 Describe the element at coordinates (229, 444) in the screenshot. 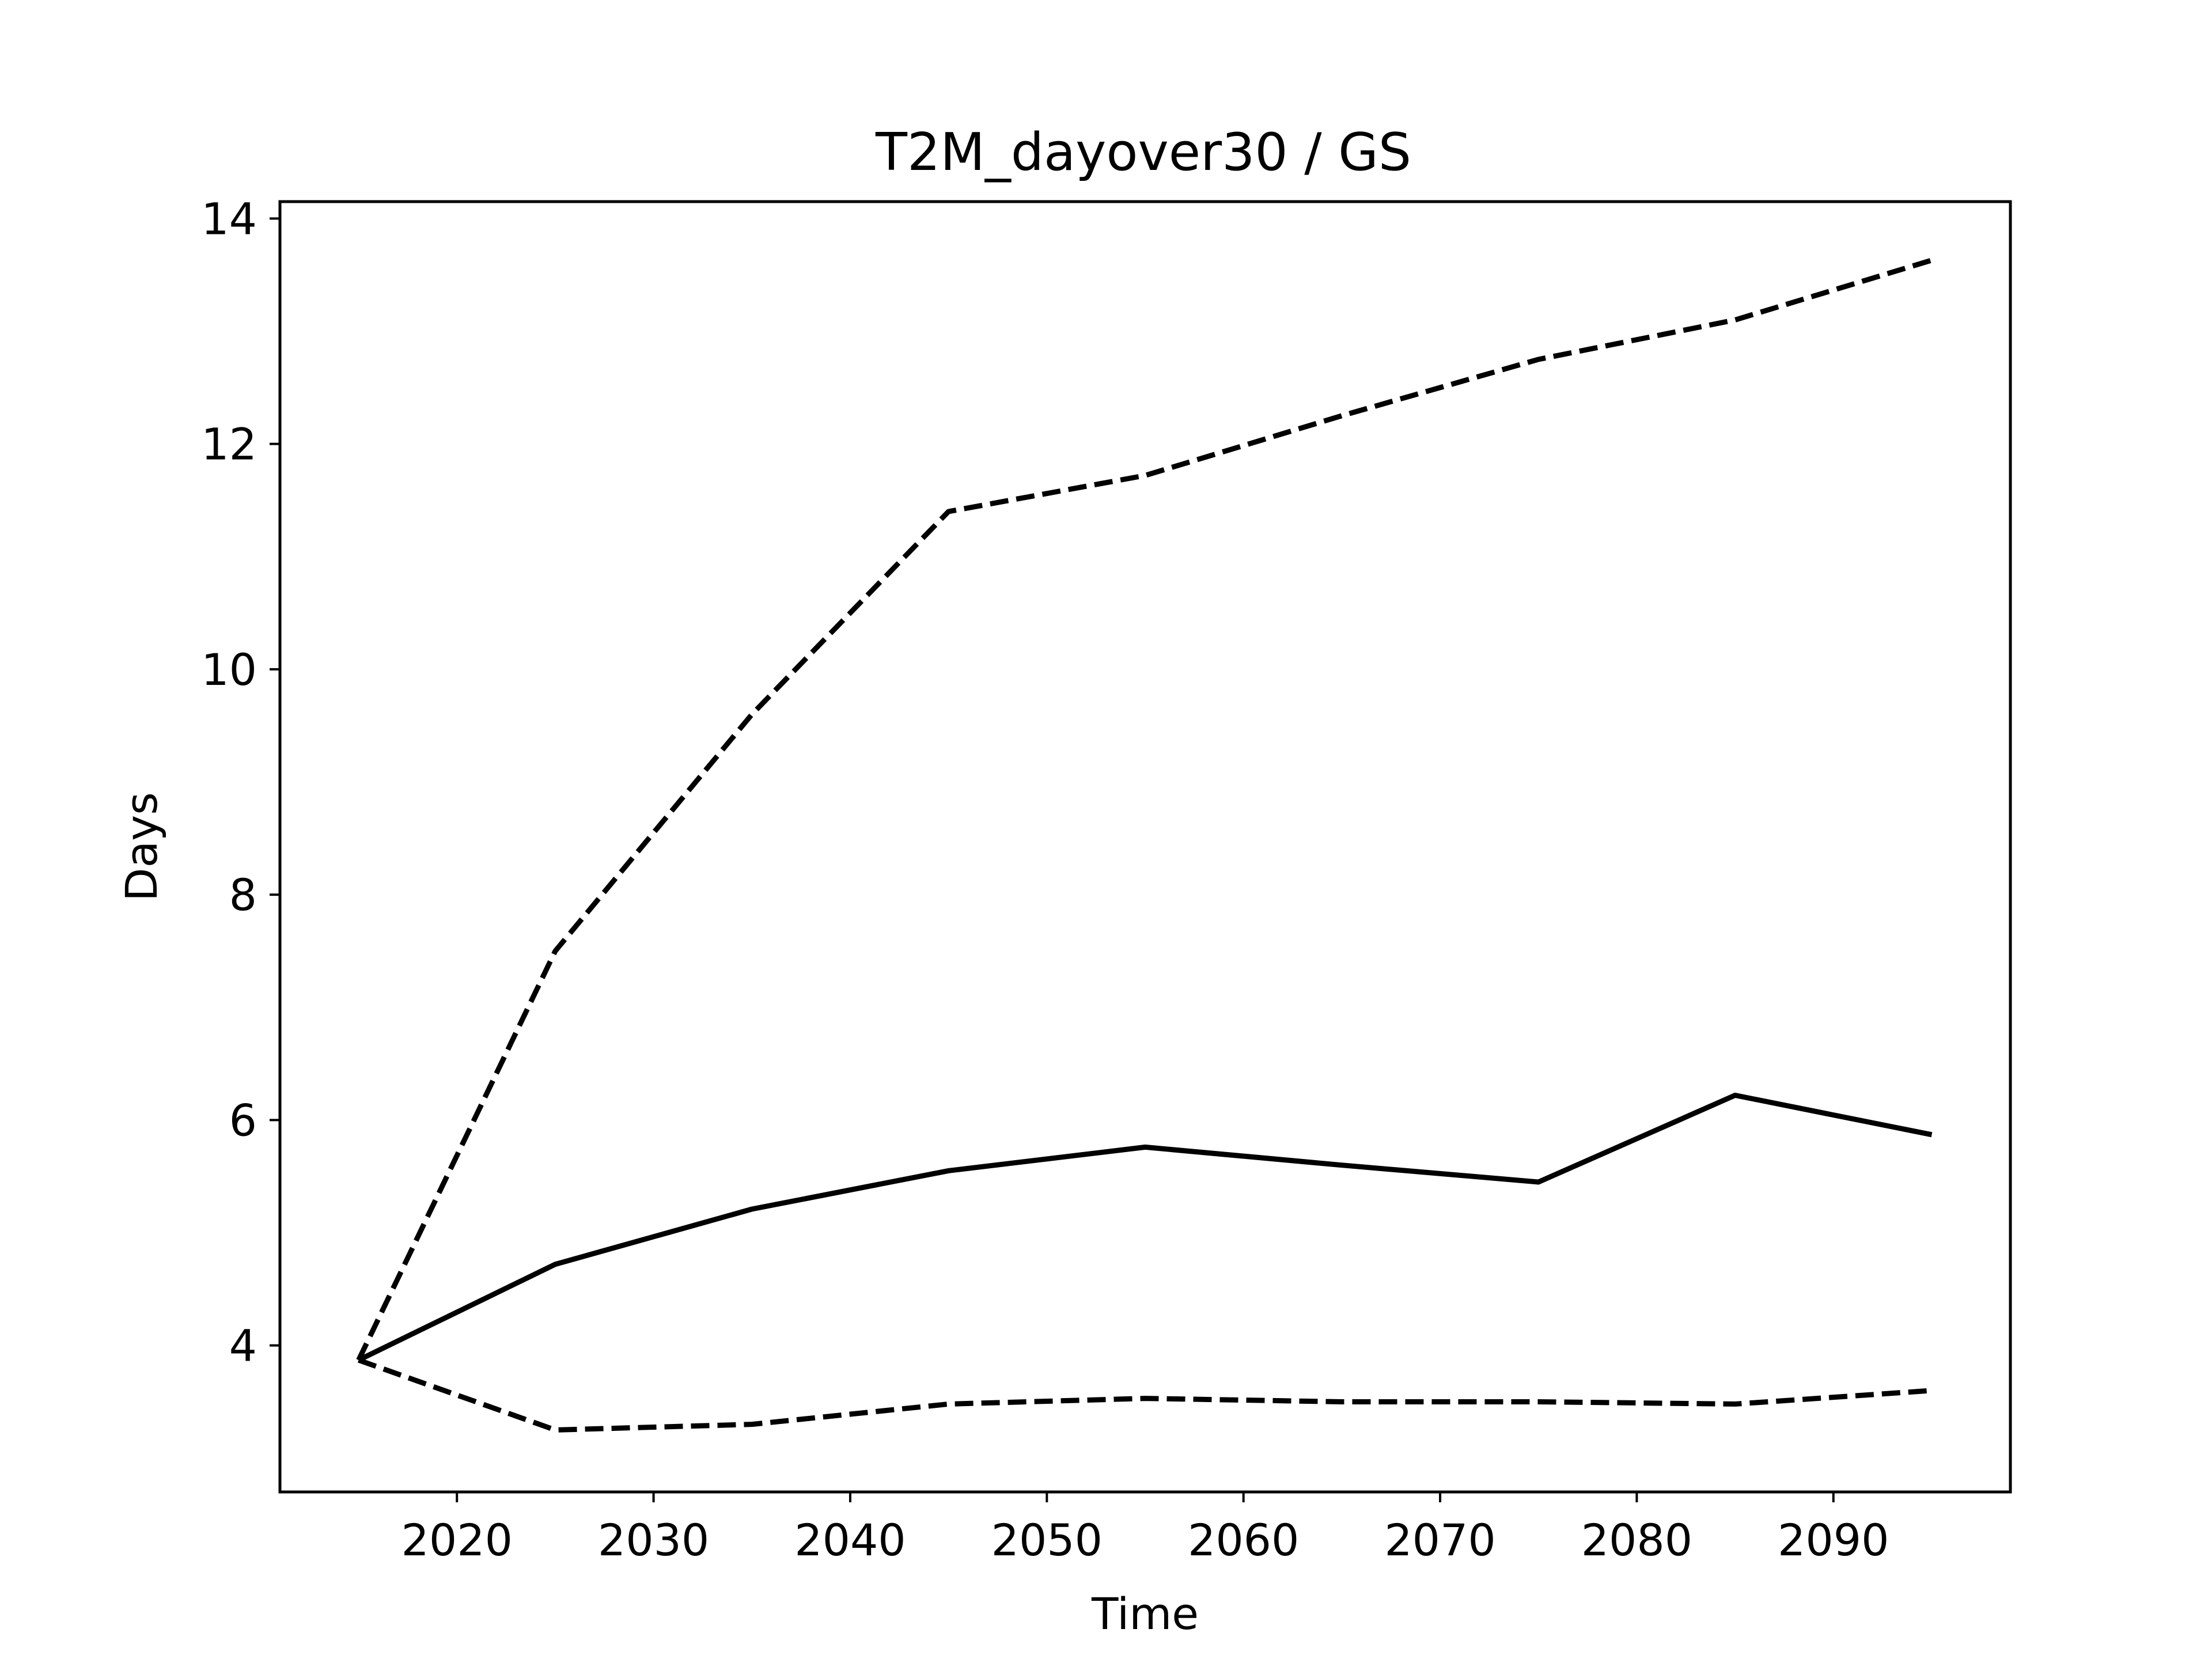

I see `y-tick-label: 12` at that location.